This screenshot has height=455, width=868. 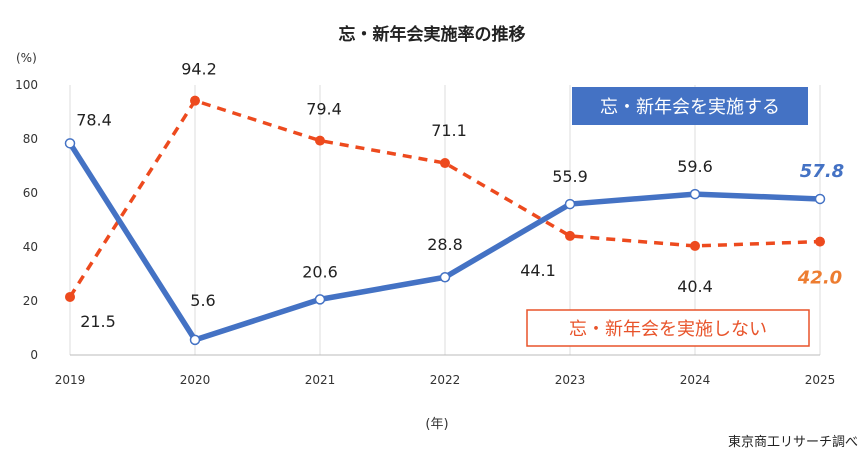 I want to click on data-label-not-implement: 40.4, so click(x=695, y=286).